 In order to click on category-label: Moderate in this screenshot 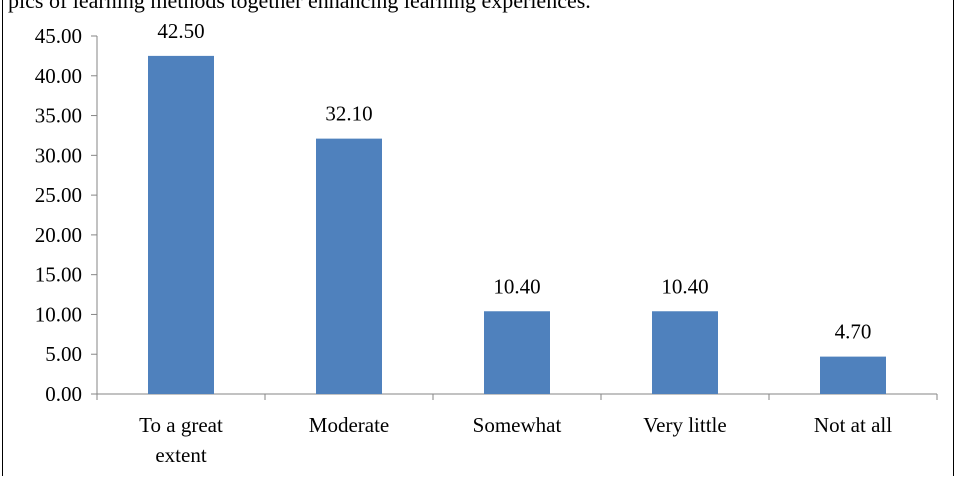, I will do `click(349, 425)`.